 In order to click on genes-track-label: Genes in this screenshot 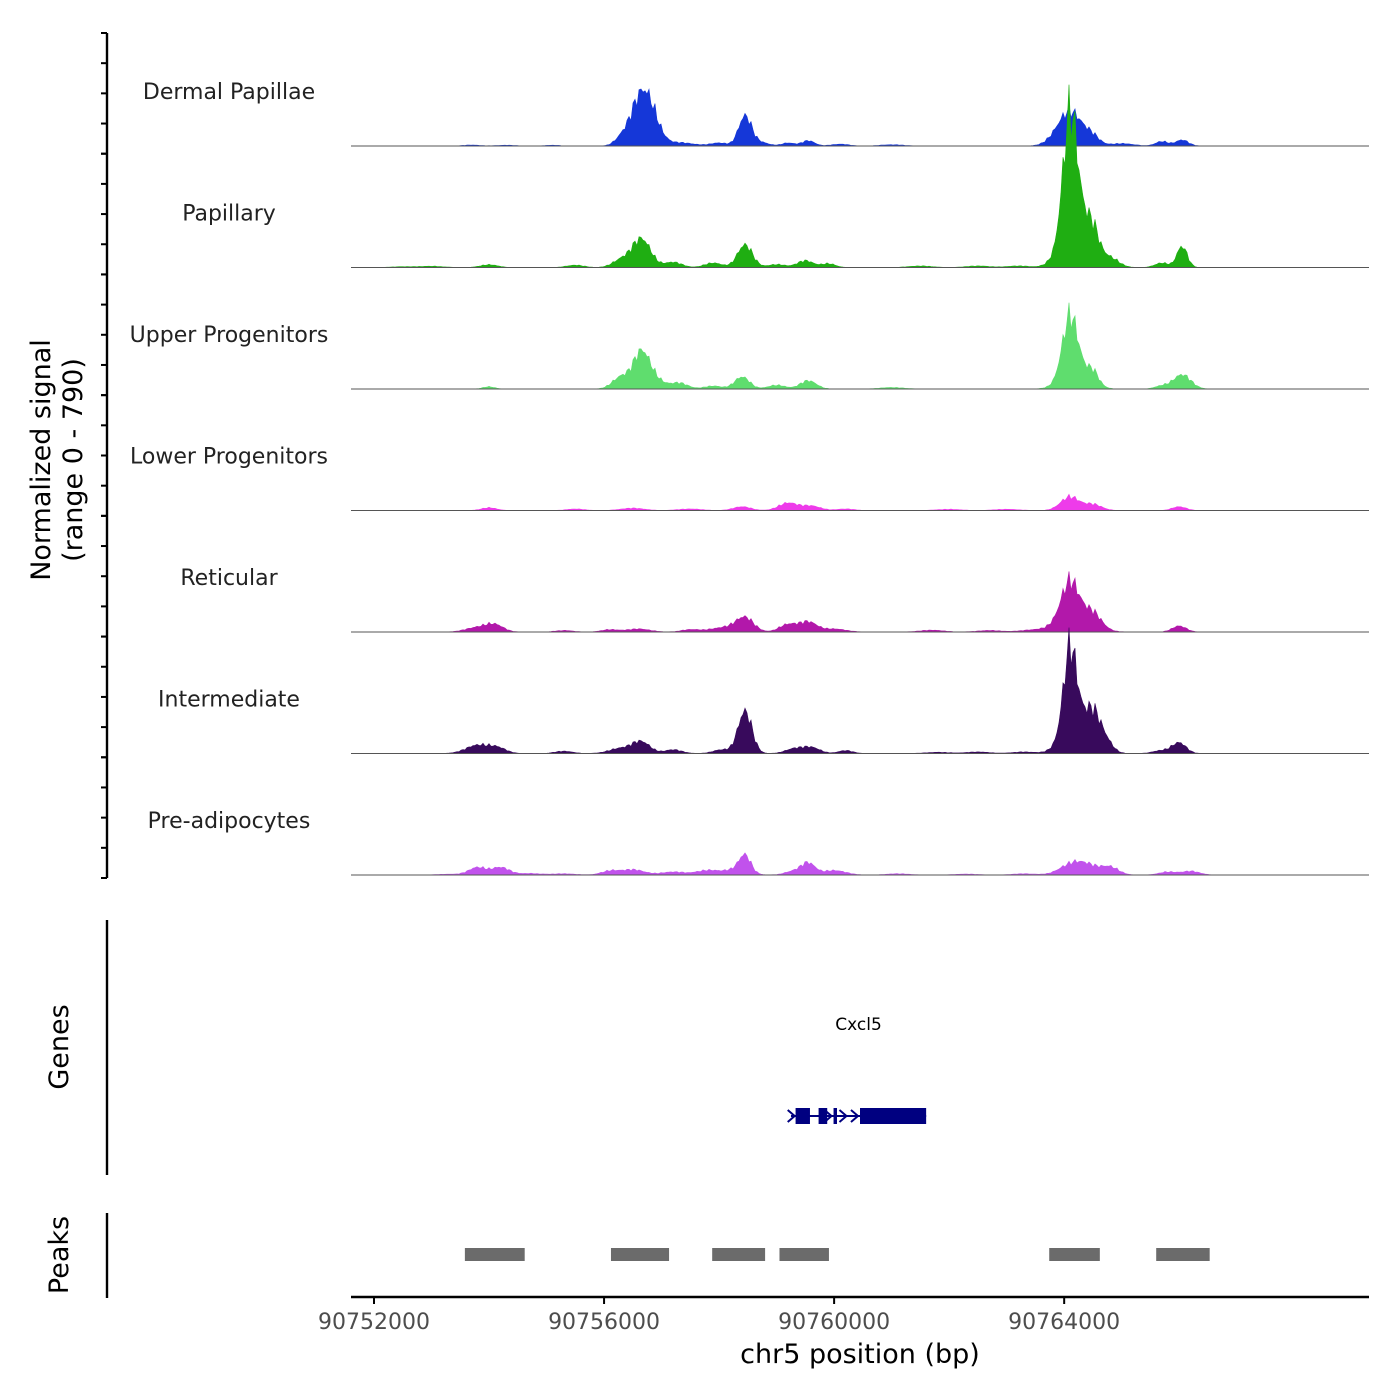, I will do `click(59, 1046)`.